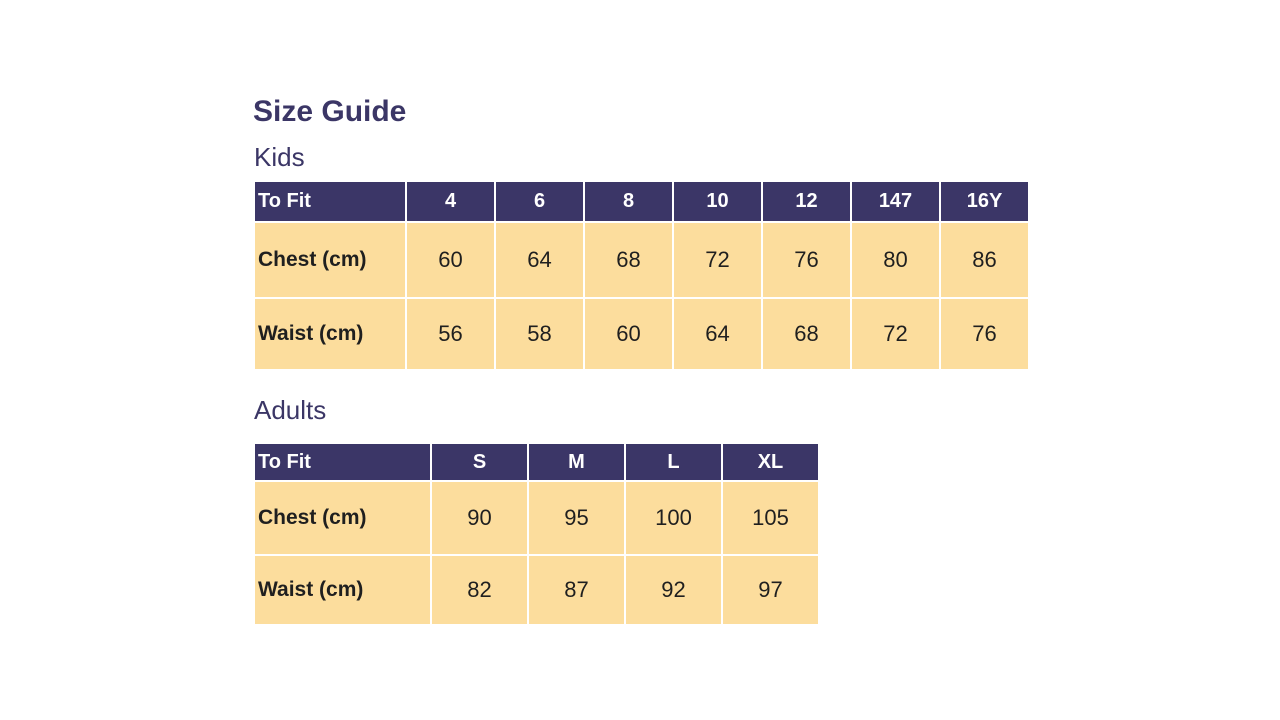  What do you see at coordinates (450, 201) in the screenshot?
I see `kids-header-size-4: 4` at bounding box center [450, 201].